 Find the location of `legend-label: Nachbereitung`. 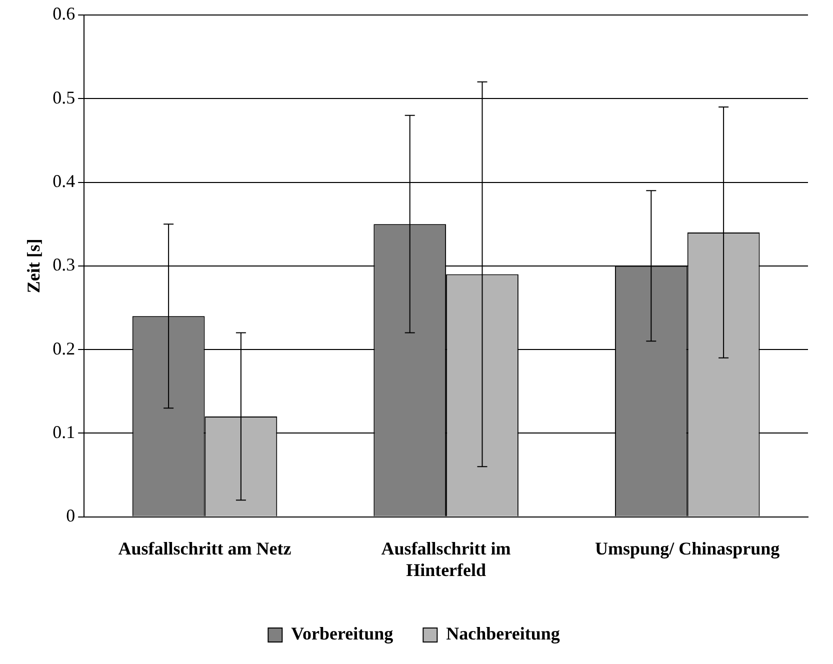

legend-label: Nachbereitung is located at coordinates (503, 634).